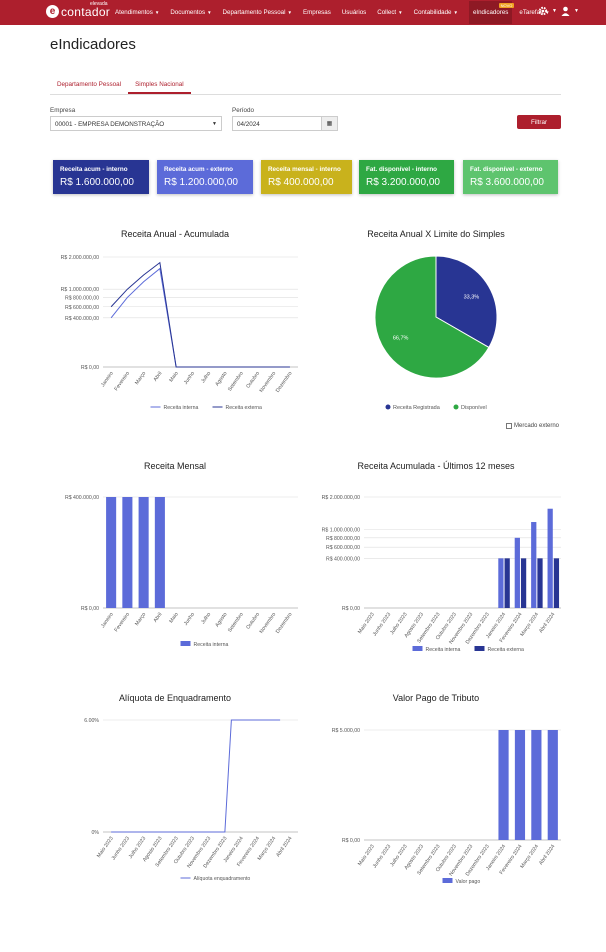  What do you see at coordinates (472, 298) in the screenshot?
I see `pie-slice-label: 33,3%` at bounding box center [472, 298].